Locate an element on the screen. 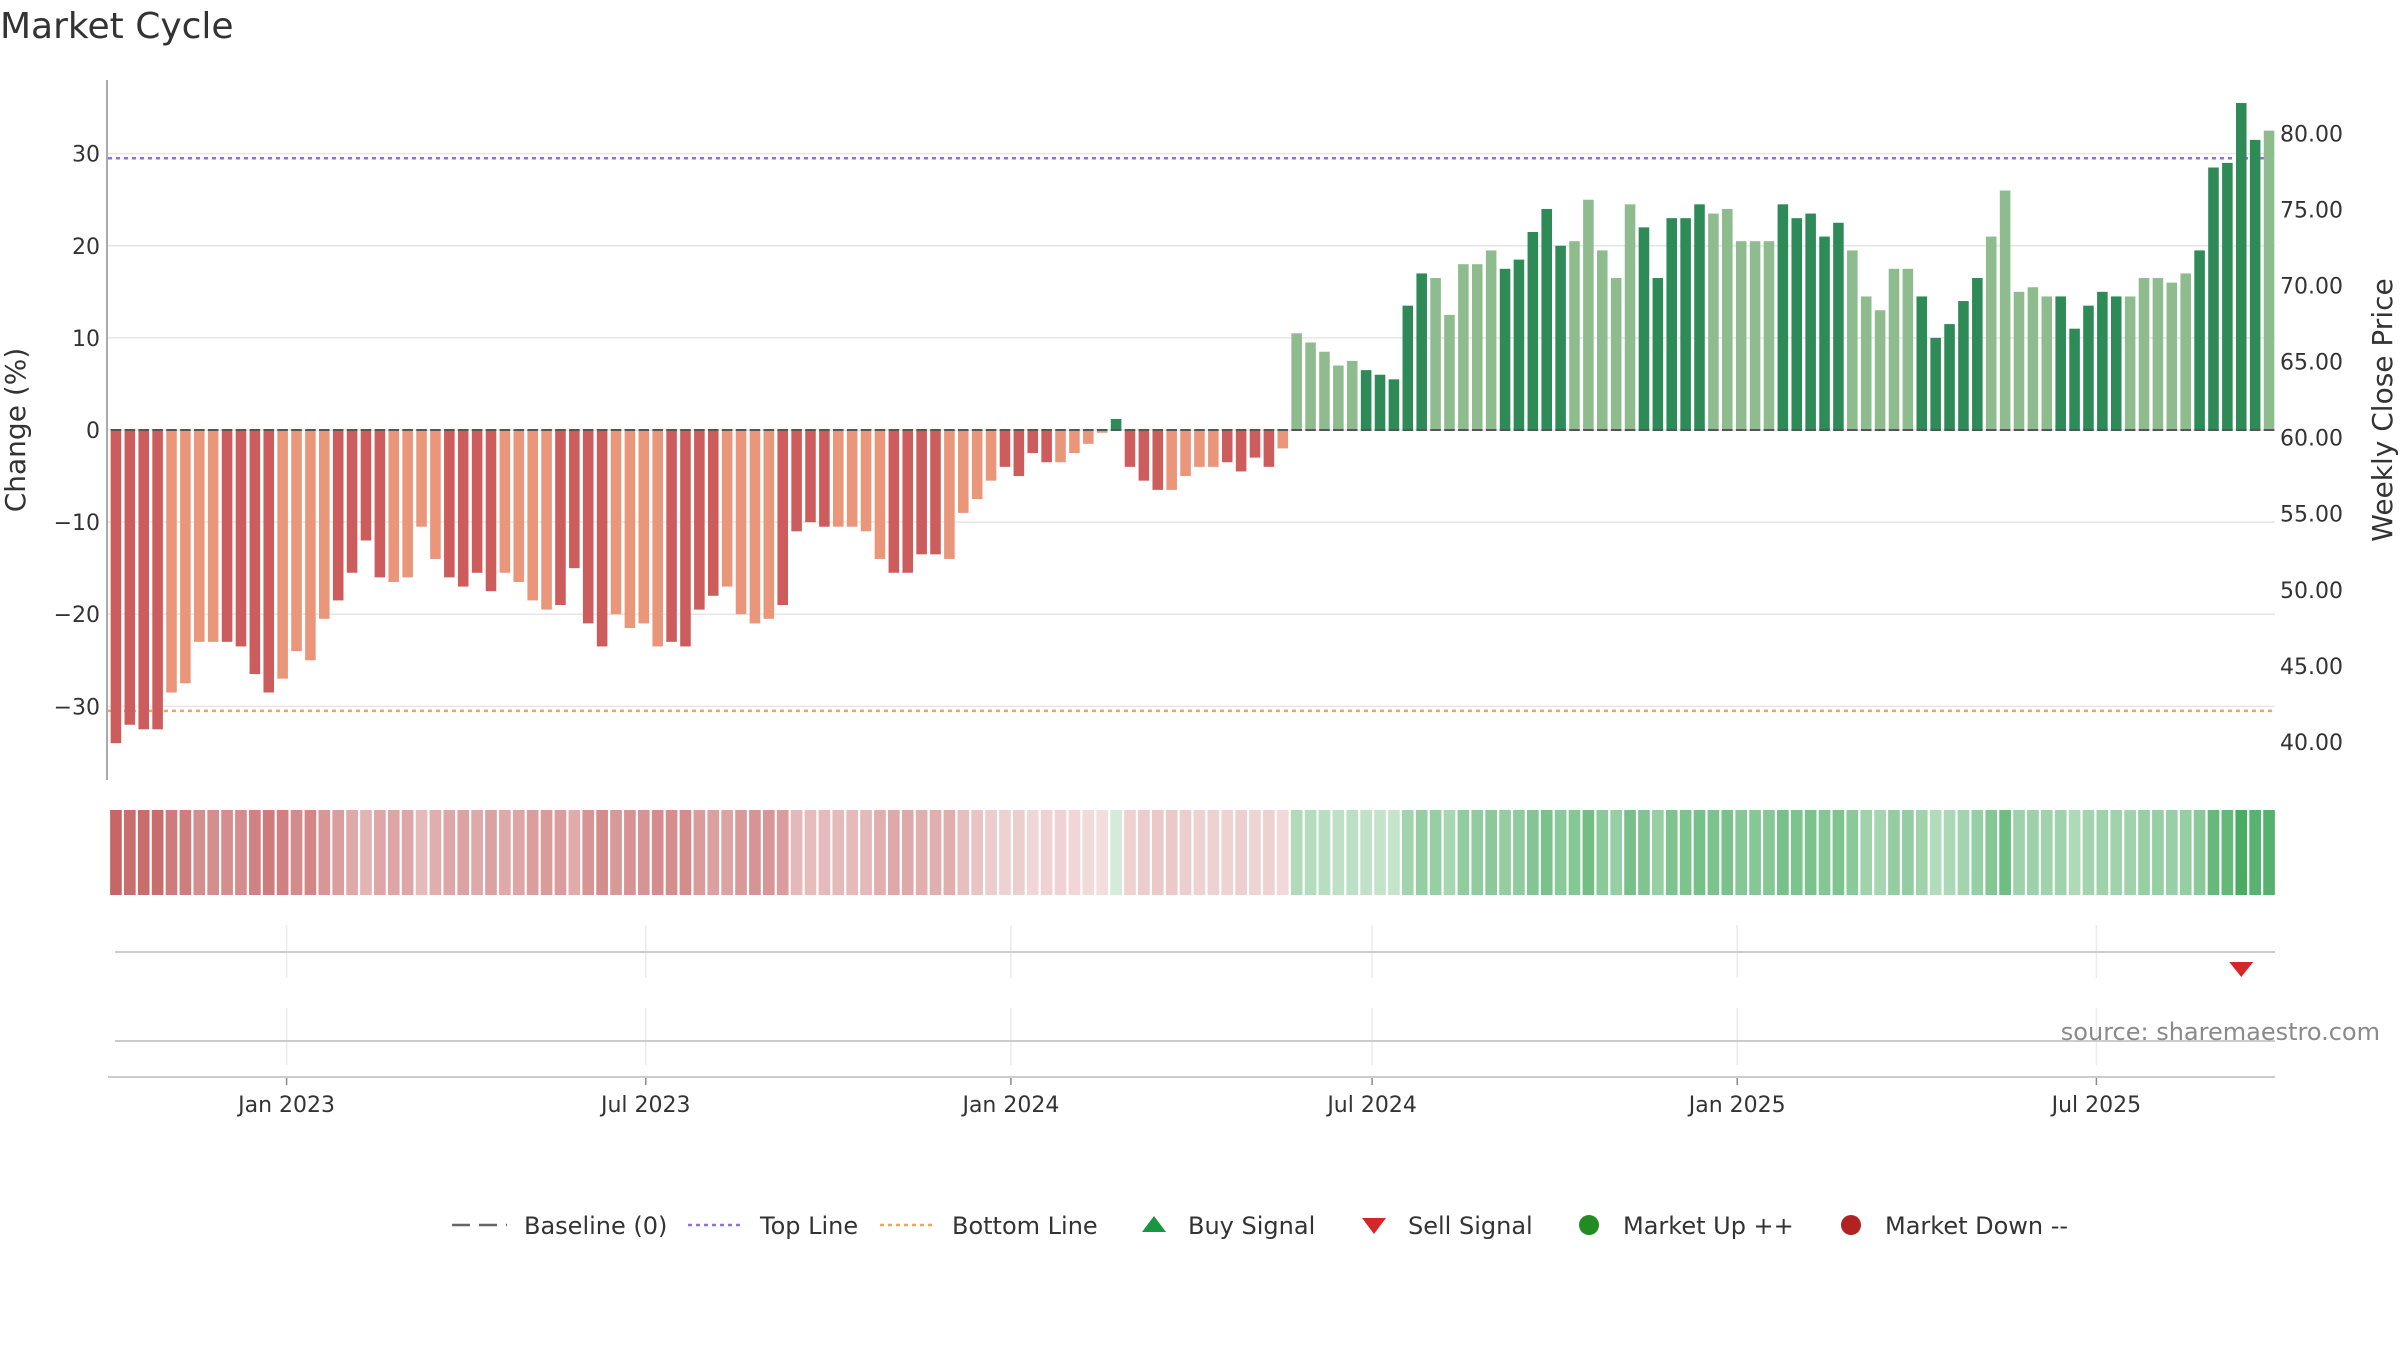 This screenshot has width=2400, height=1350. y2-tick-label: 50.00 is located at coordinates (2311, 591).